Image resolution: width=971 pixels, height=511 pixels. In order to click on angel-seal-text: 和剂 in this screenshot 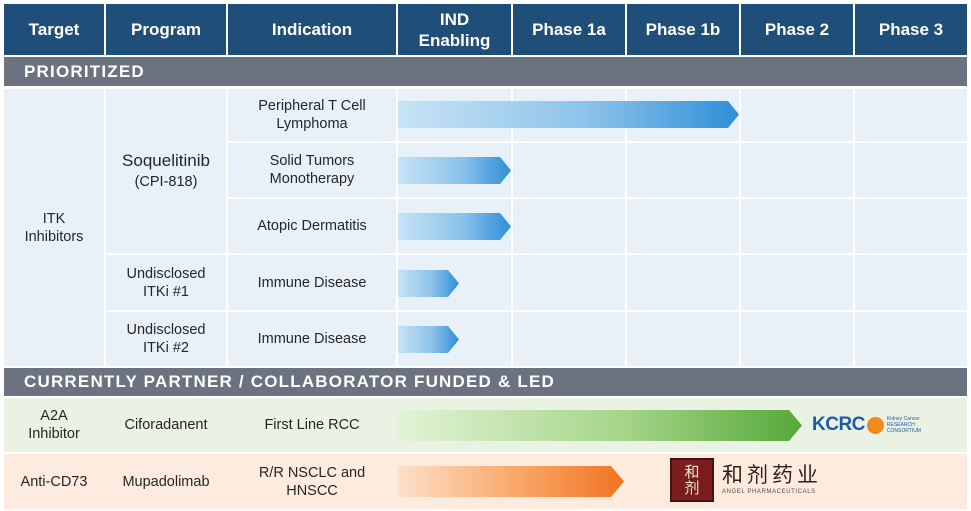, I will do `click(692, 480)`.